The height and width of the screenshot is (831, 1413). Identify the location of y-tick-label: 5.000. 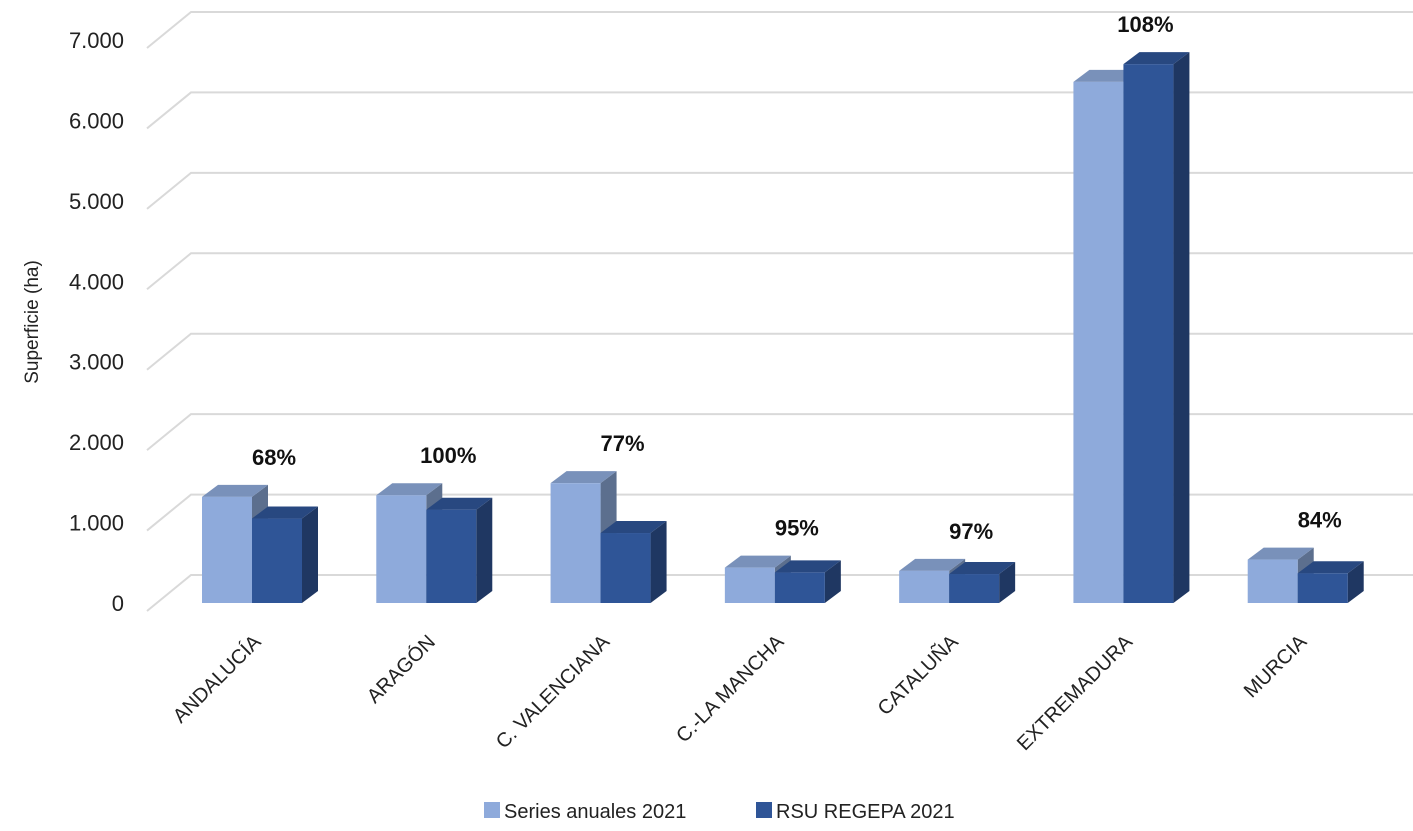
(96, 201).